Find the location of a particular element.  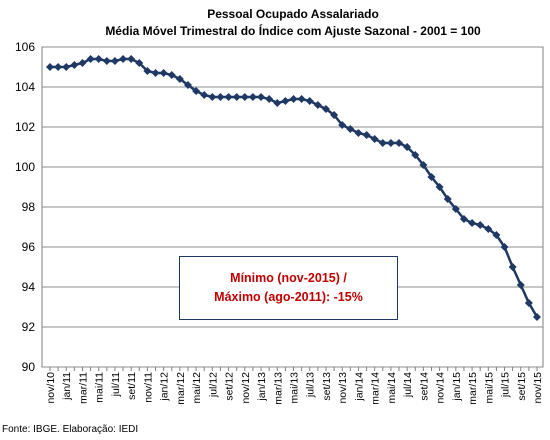

x-tick-label: jan/14 is located at coordinates (359, 387).